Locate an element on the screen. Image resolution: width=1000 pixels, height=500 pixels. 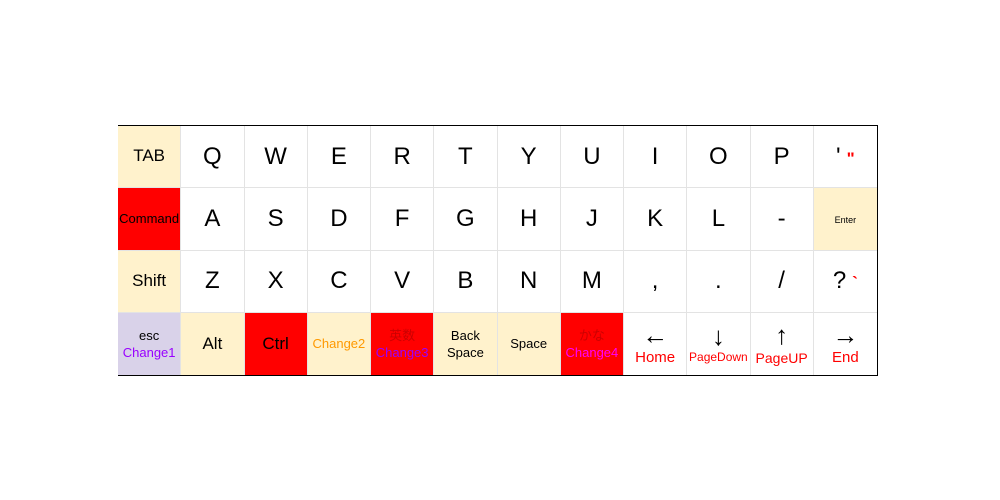
key-label-line: Enter is located at coordinates (846, 219).